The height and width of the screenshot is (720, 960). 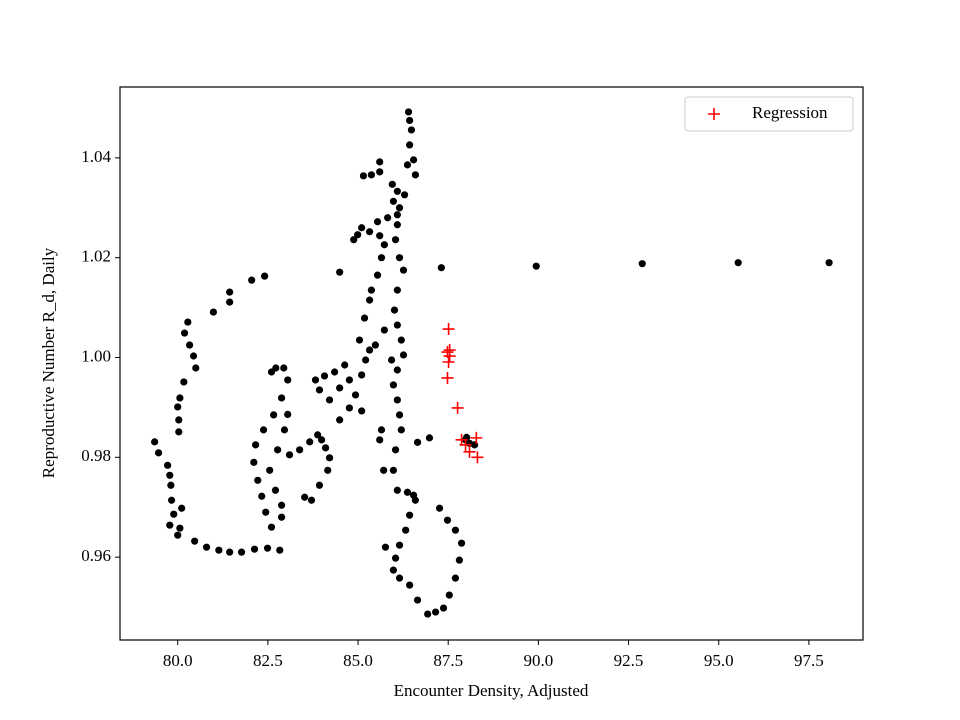 What do you see at coordinates (790, 112) in the screenshot?
I see `legend-label: Regression` at bounding box center [790, 112].